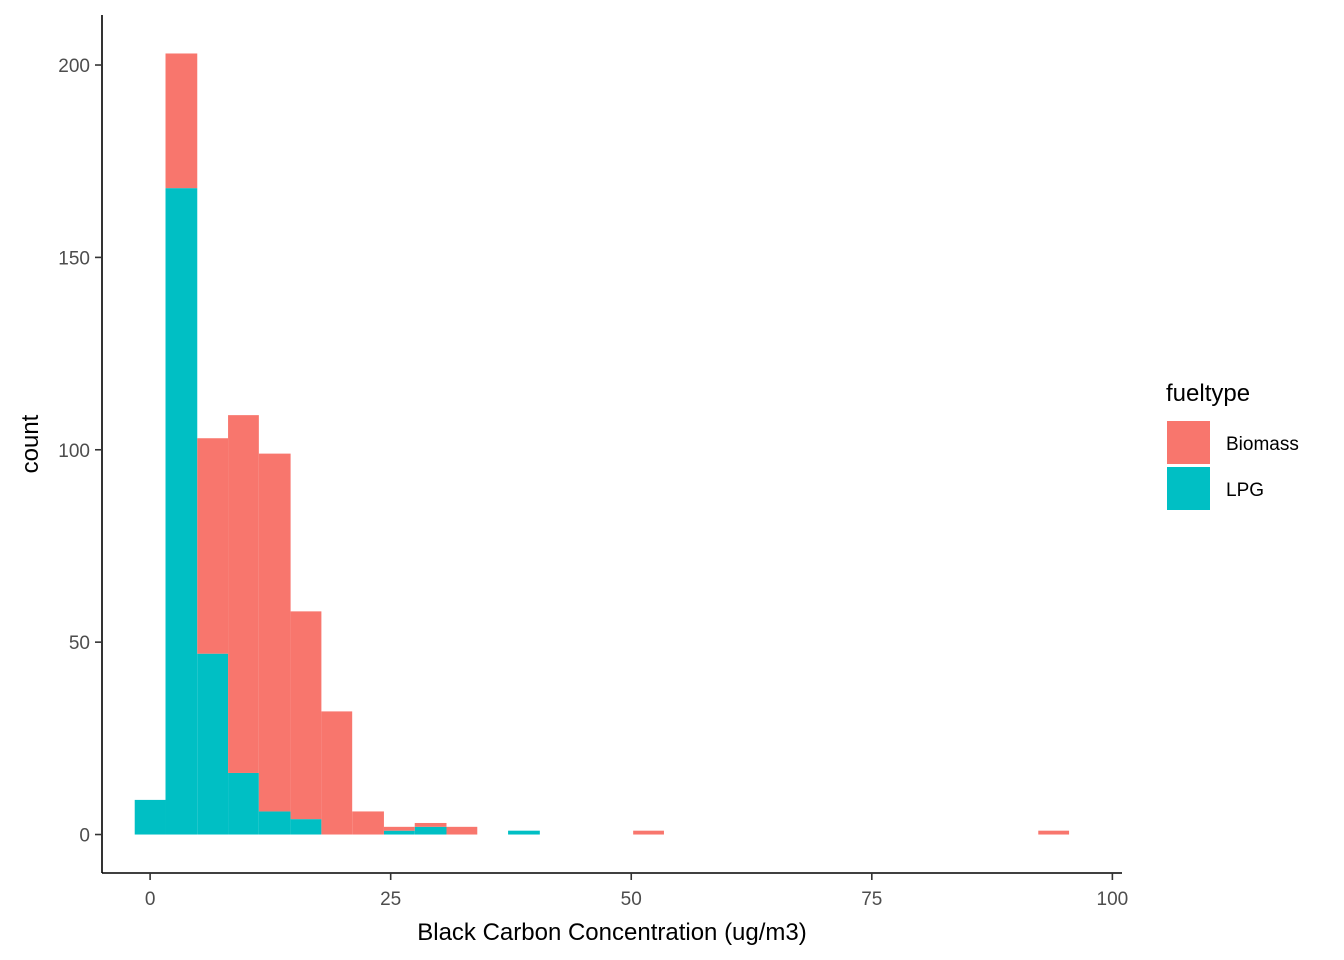 Image resolution: width=1344 pixels, height=960 pixels. I want to click on x-tick-label-3: 75, so click(871, 899).